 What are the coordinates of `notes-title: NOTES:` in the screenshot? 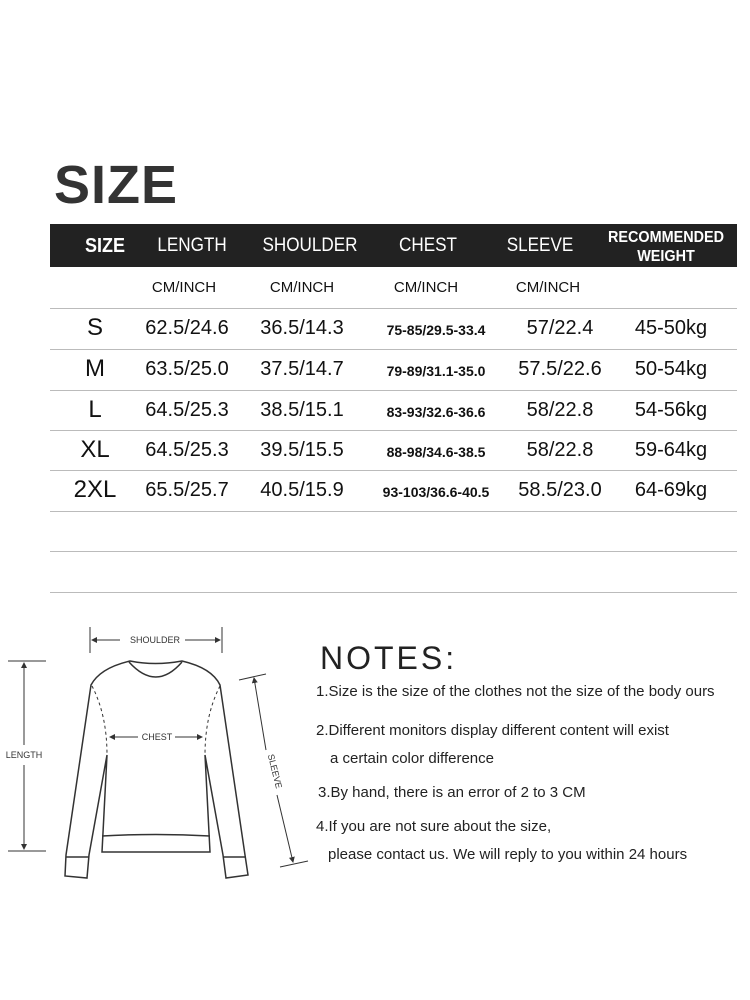 It's located at (389, 658).